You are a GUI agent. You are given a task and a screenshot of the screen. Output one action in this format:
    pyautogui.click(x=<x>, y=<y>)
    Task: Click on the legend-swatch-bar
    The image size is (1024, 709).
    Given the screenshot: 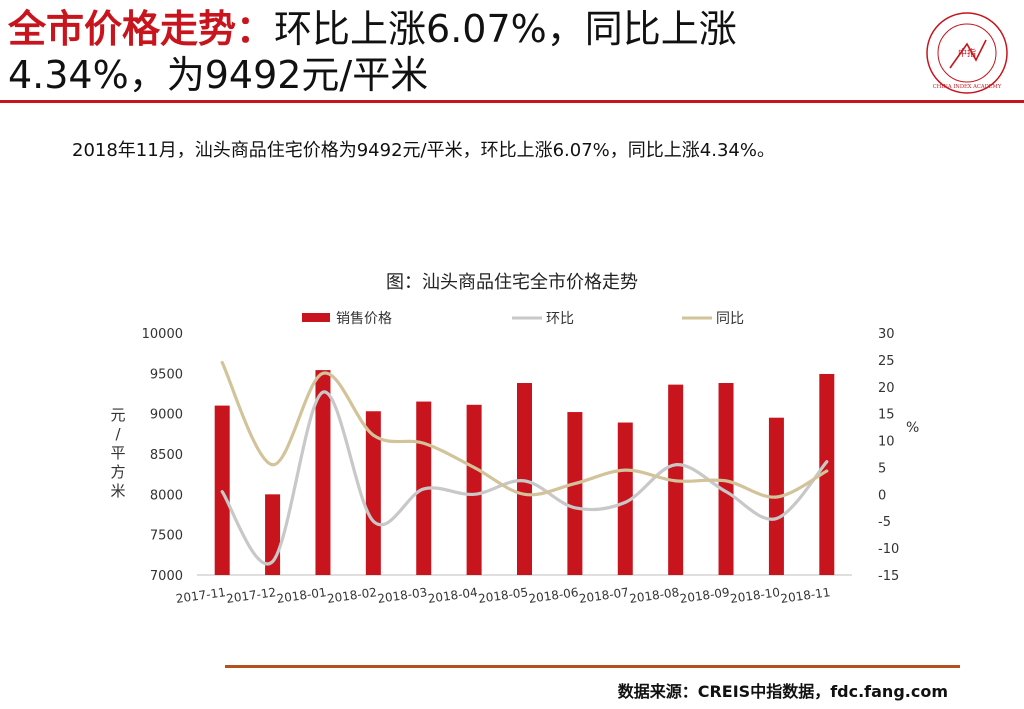 What is the action you would take?
    pyautogui.click(x=316, y=317)
    